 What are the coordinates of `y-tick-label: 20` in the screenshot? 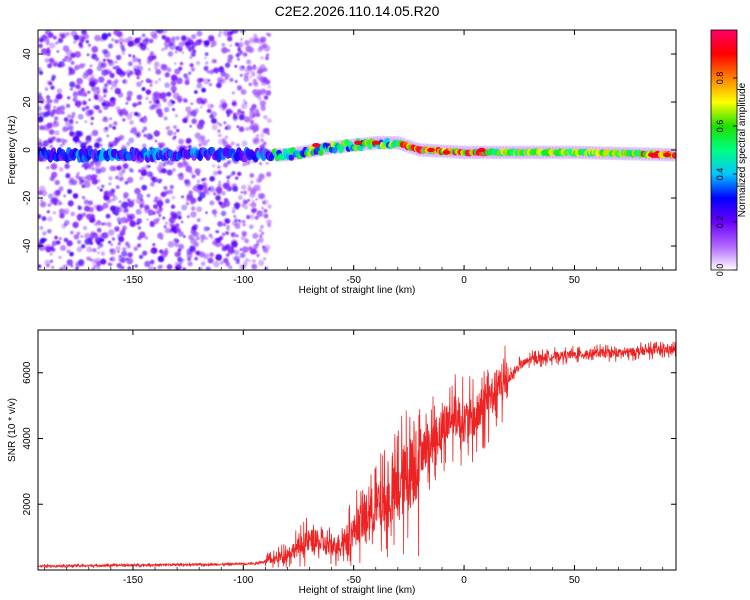 It's located at (27, 102).